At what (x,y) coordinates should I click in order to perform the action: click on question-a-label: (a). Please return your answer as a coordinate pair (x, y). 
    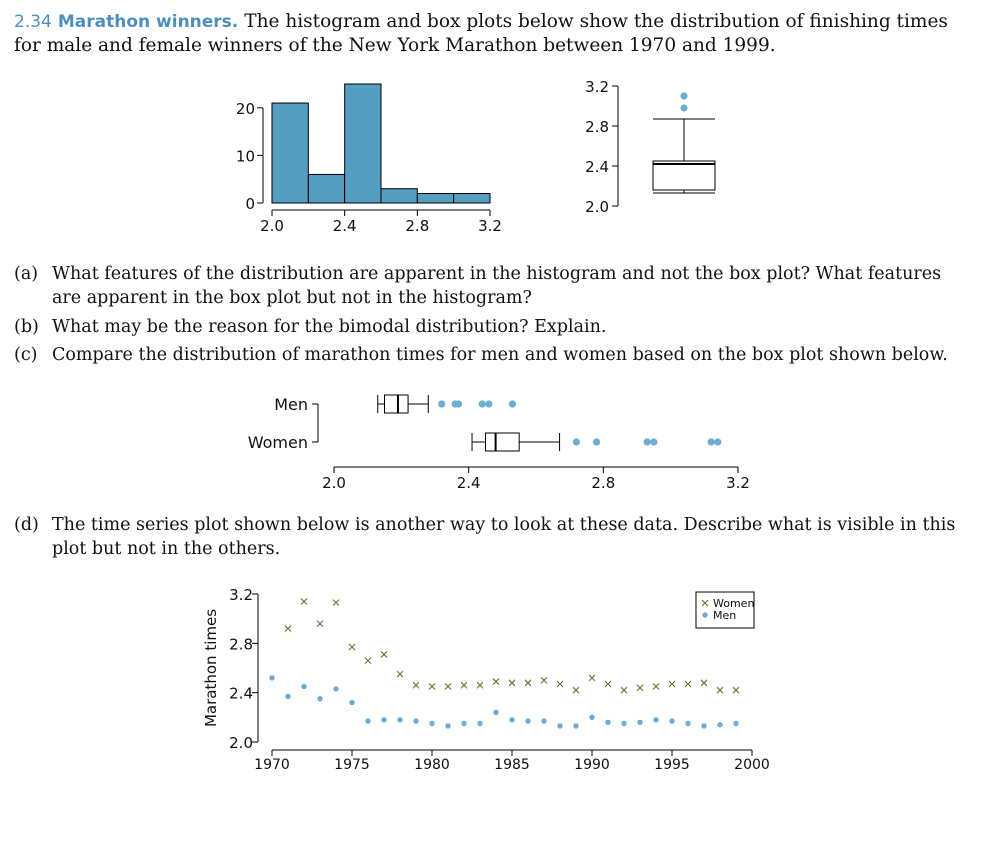
    Looking at the image, I should click on (26, 274).